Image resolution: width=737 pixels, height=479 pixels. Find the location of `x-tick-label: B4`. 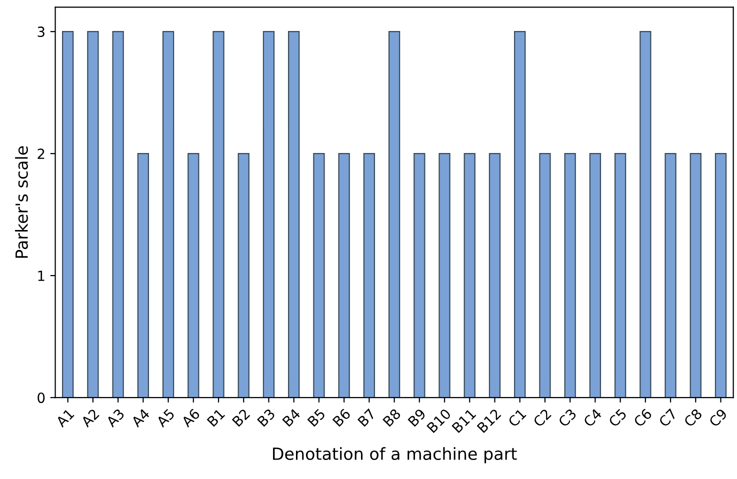

x-tick-label: B4 is located at coordinates (291, 417).